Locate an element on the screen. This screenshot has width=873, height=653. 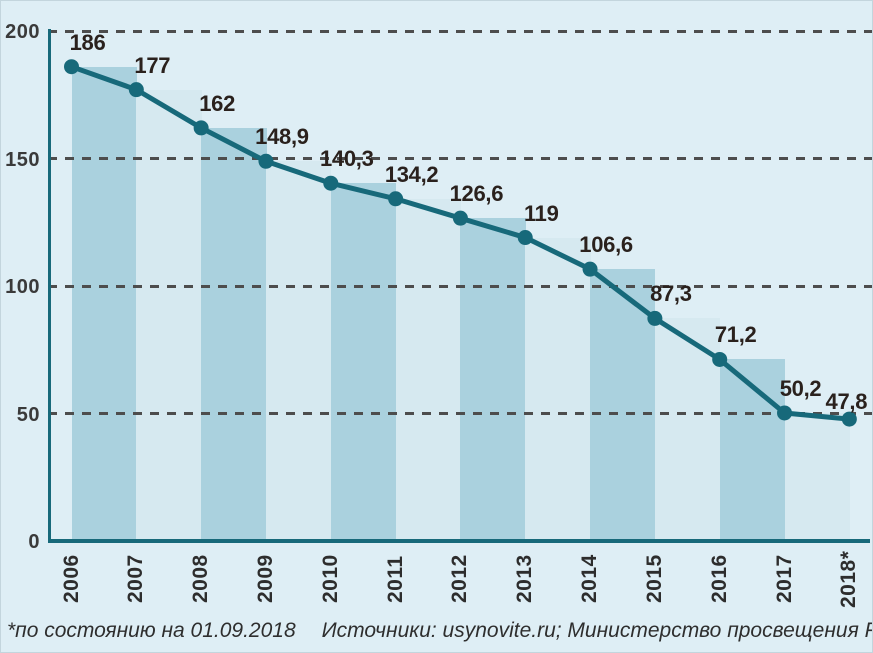
data-point-label-2014: 106,6 is located at coordinates (606, 245).